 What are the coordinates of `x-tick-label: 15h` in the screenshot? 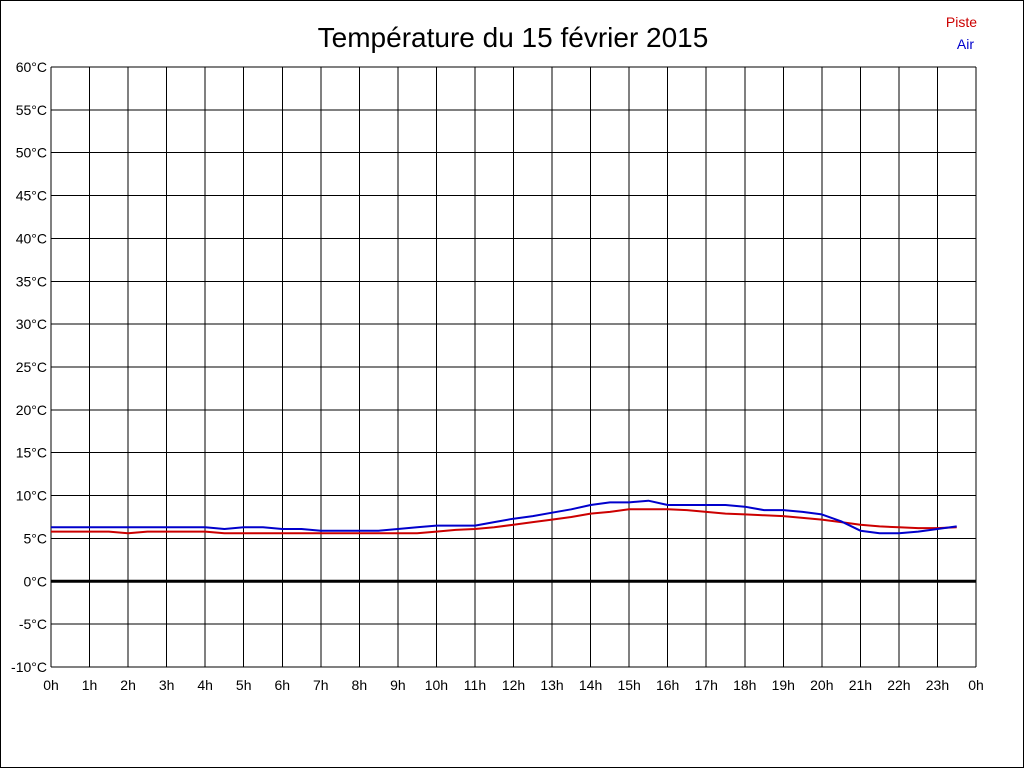 It's located at (628, 685).